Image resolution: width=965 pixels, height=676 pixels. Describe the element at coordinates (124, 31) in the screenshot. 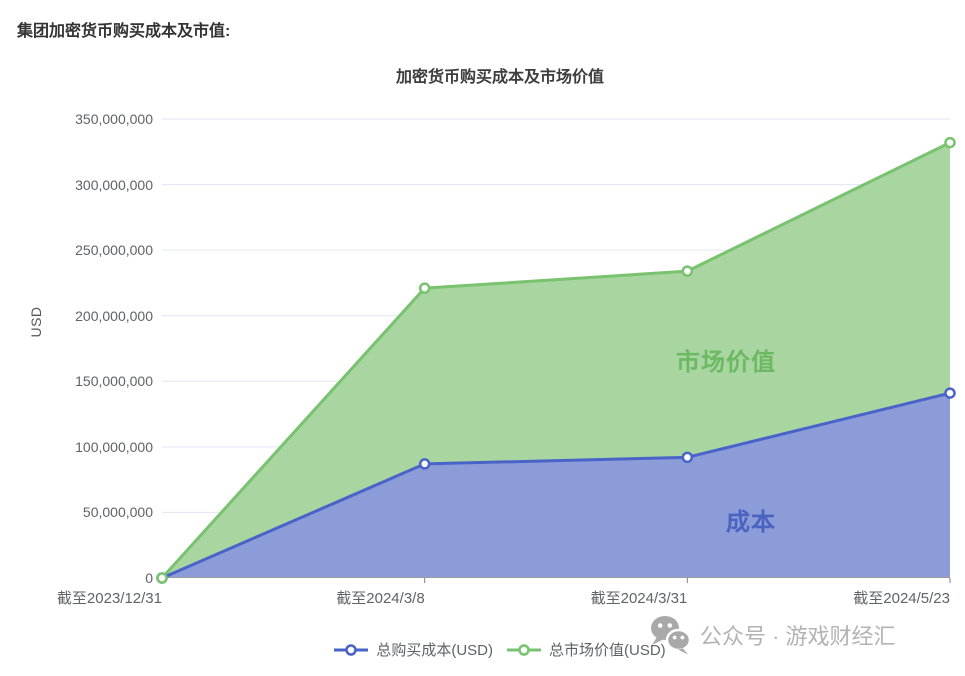

I see `page-heading: 集团加密货币购买成本及市值:` at that location.